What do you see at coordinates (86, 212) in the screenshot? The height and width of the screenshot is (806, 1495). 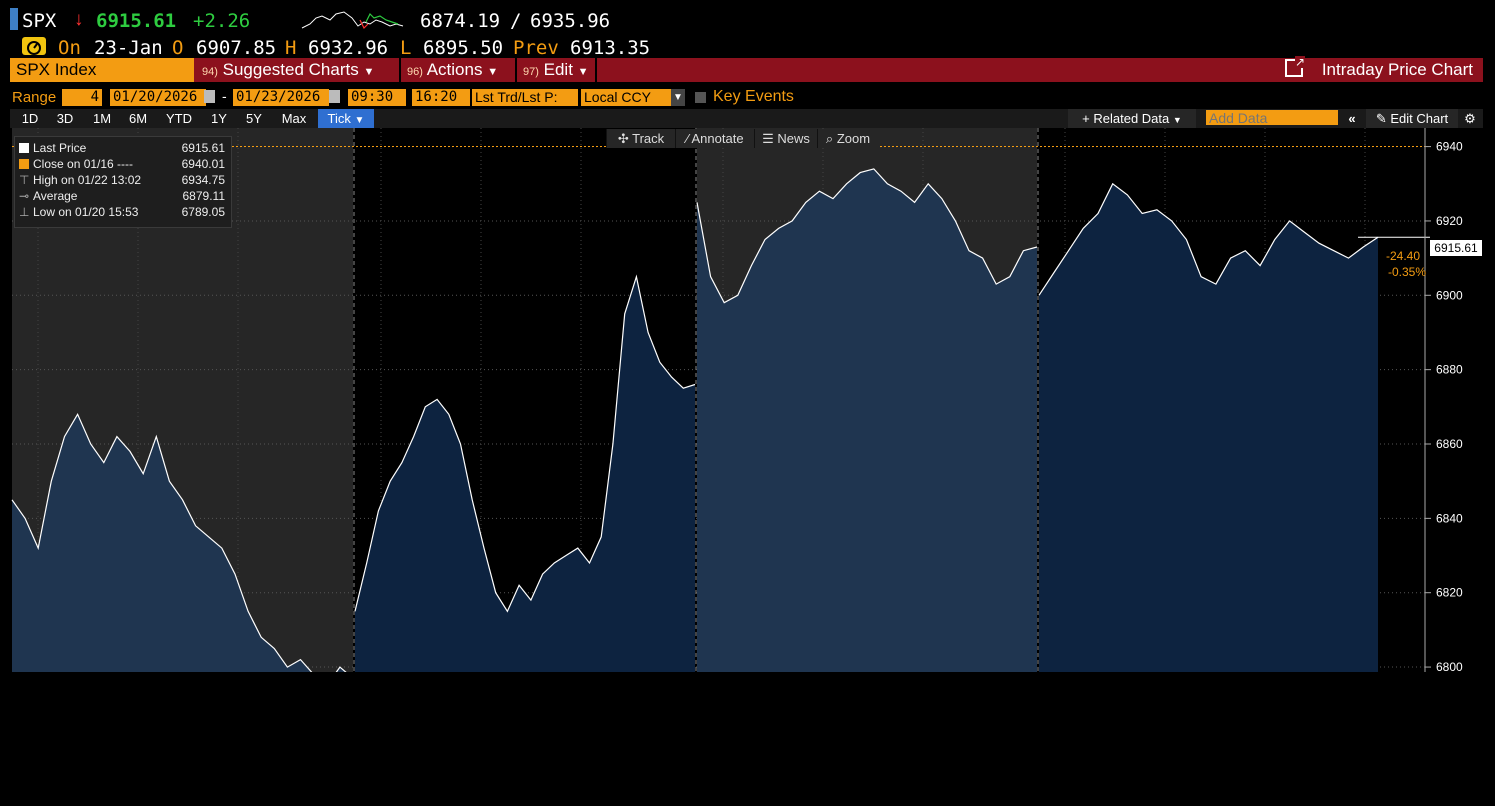 I see `legend-label: Low on 01/20 15:53` at bounding box center [86, 212].